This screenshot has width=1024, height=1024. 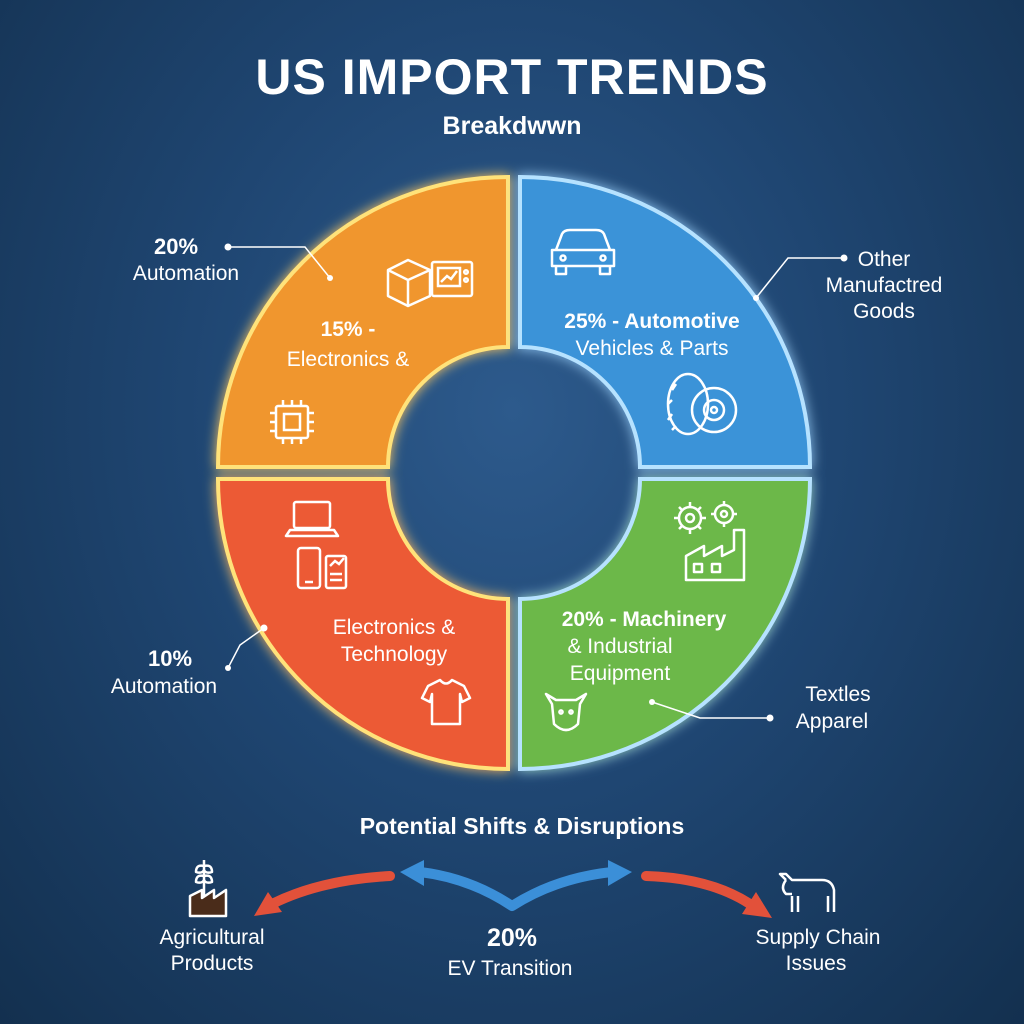 What do you see at coordinates (452, 279) in the screenshot?
I see `monitor-icon` at bounding box center [452, 279].